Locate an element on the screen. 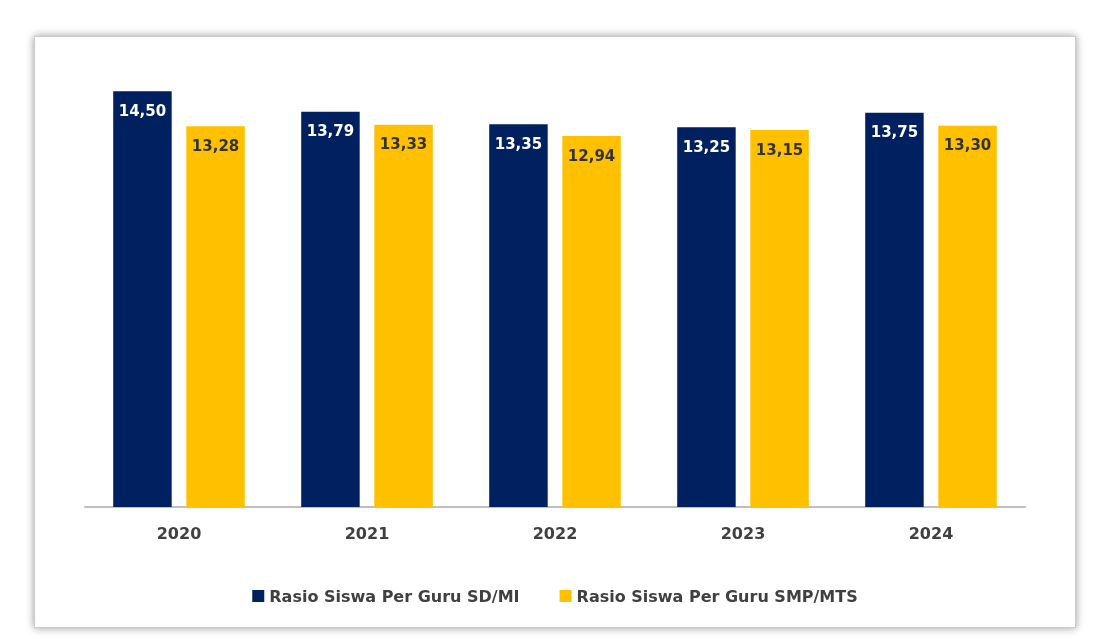 The width and height of the screenshot is (1094, 644). data-label: 13,15 is located at coordinates (779, 149).